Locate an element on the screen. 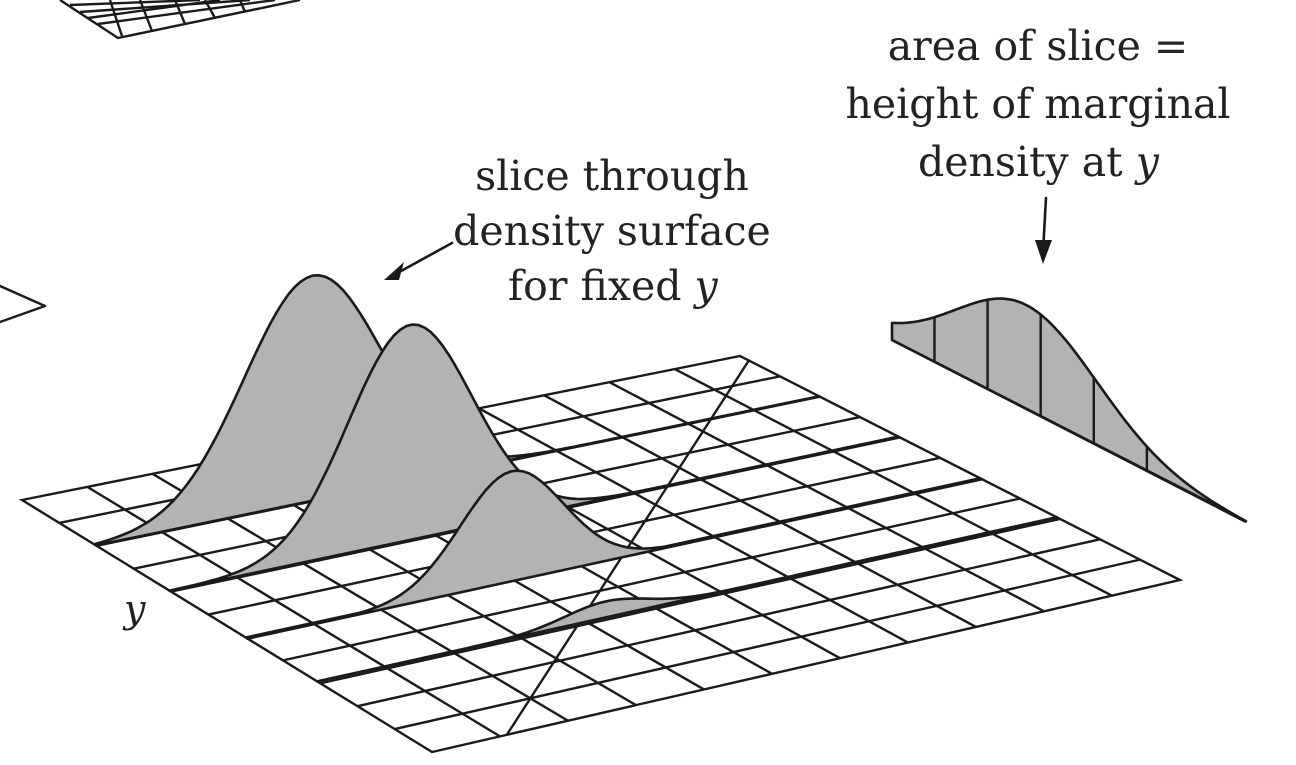 The height and width of the screenshot is (765, 1296). marginal-baseline is located at coordinates (1069, 431).